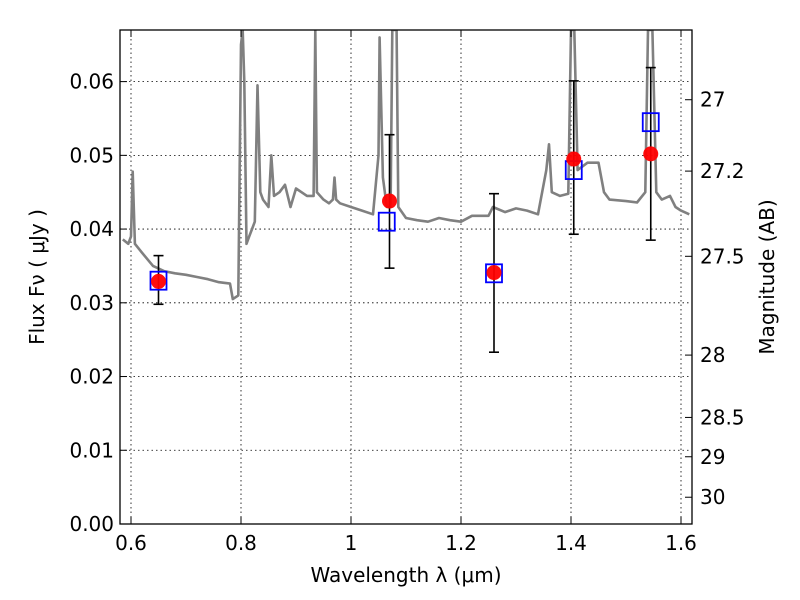  Describe the element at coordinates (712, 355) in the screenshot. I see `magnitude-tick-label: 28` at that location.